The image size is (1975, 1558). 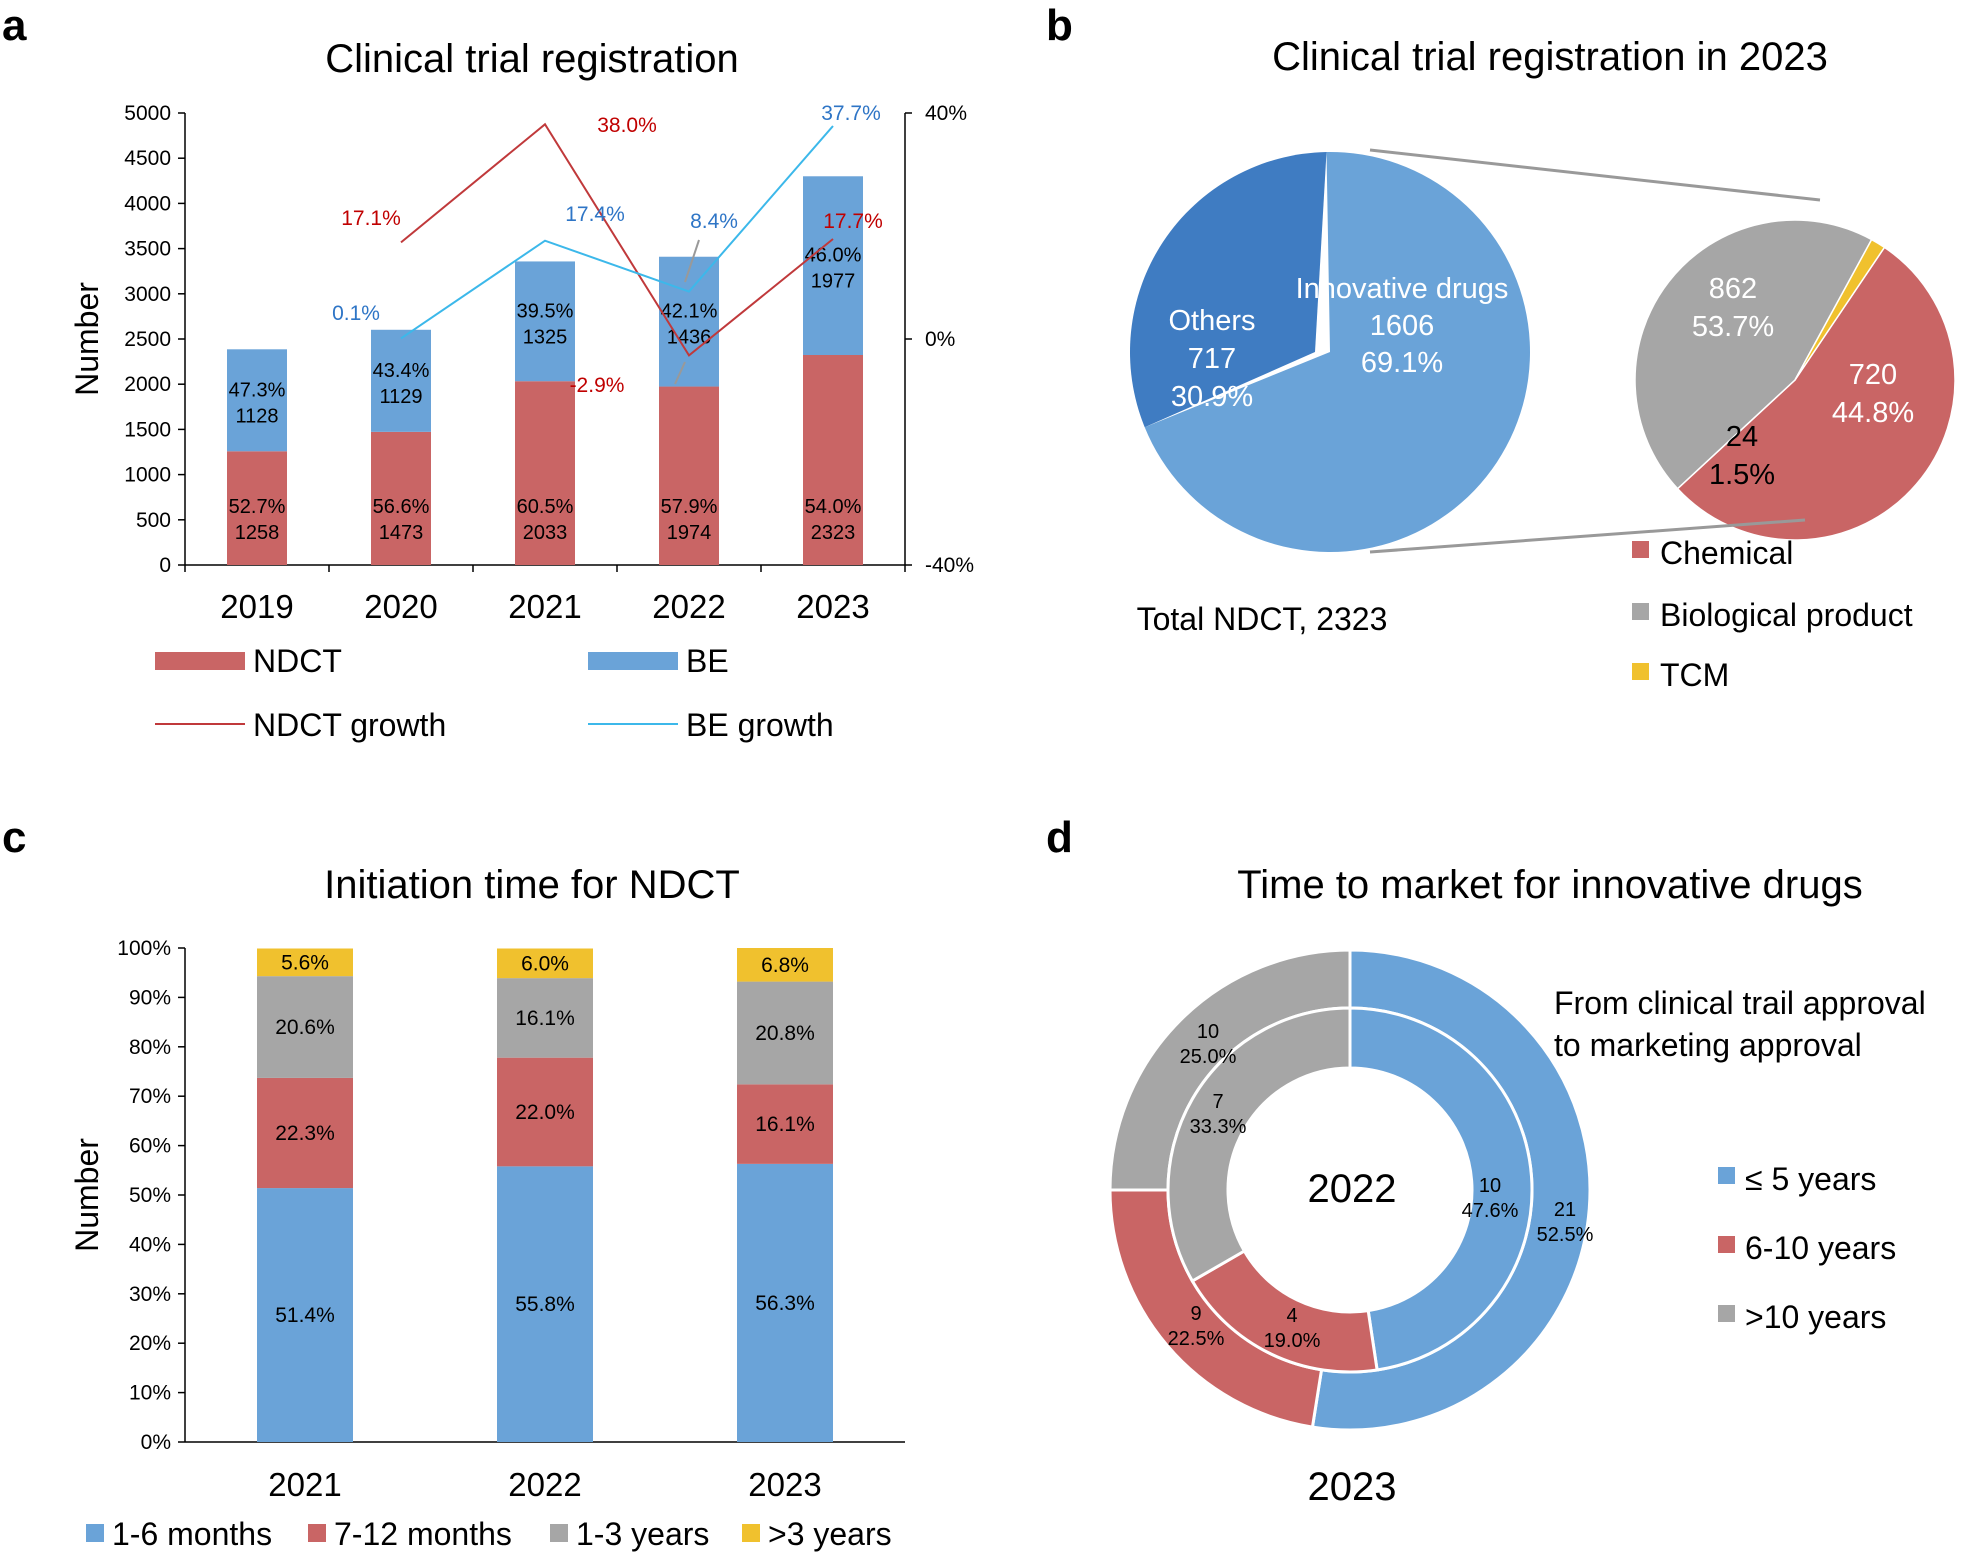 I want to click on inner-pct-label: 19.0%, so click(x=1292, y=1341).